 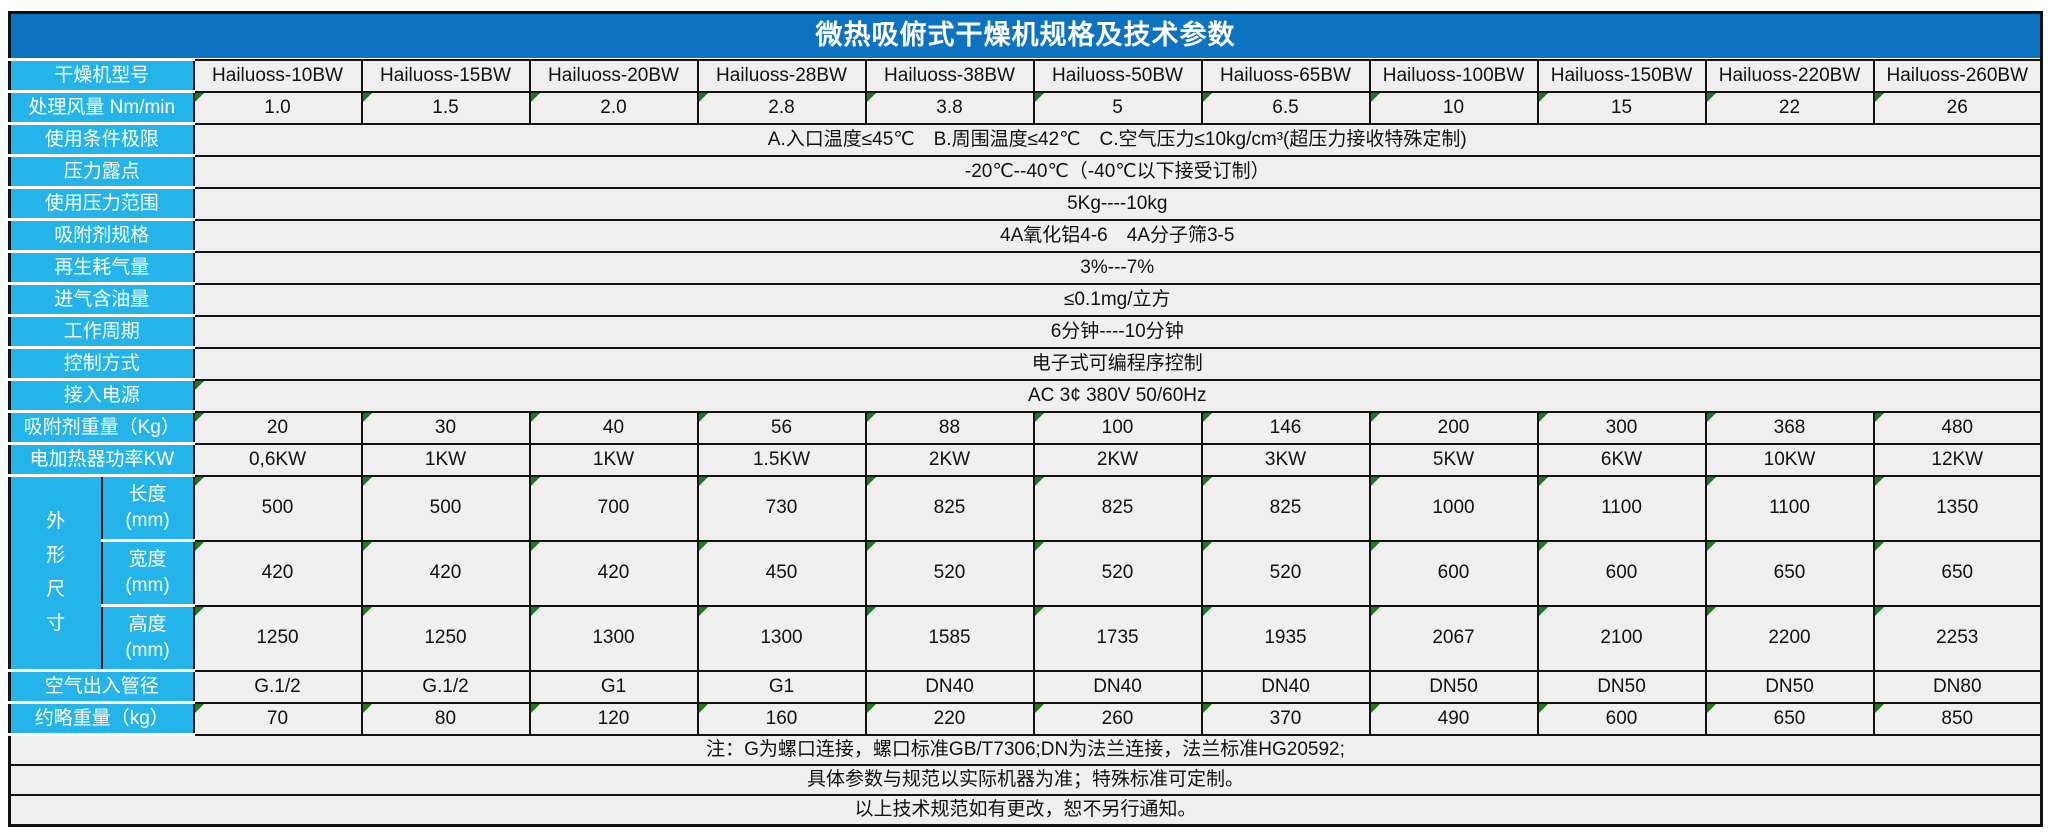 What do you see at coordinates (1117, 638) in the screenshot?
I see `spec-cell: 1735` at bounding box center [1117, 638].